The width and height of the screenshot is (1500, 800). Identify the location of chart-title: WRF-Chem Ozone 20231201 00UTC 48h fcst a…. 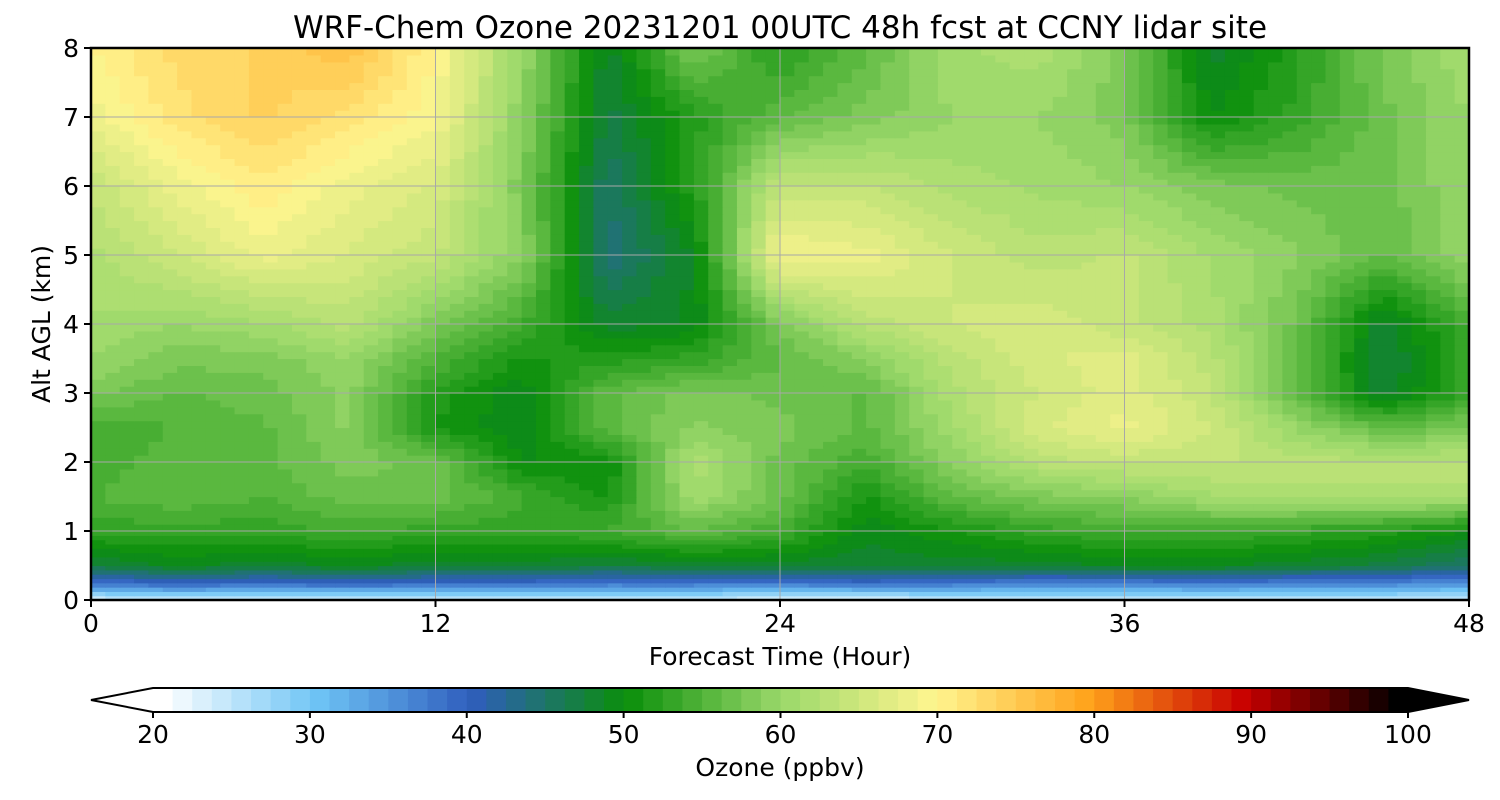
(780, 28).